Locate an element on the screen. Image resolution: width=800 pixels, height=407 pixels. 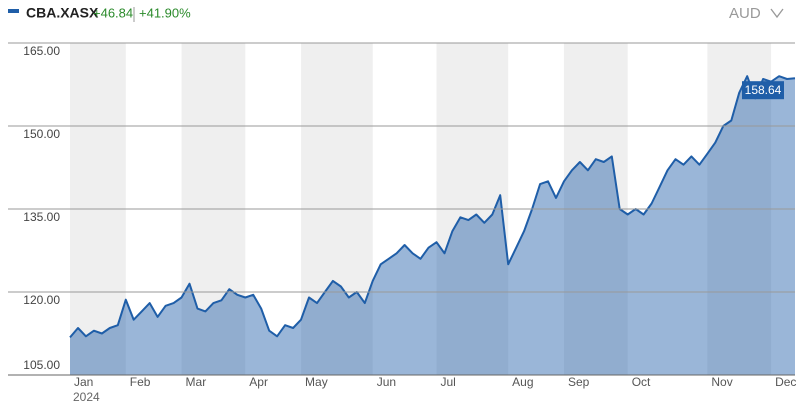
x-tick-label: Feb is located at coordinates (140, 382).